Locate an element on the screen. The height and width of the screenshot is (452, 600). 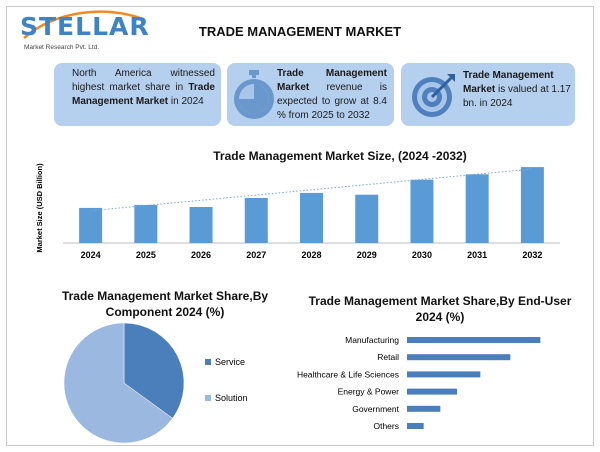
page-title: TRADE MANAGEMENT MARKET is located at coordinates (300, 31).